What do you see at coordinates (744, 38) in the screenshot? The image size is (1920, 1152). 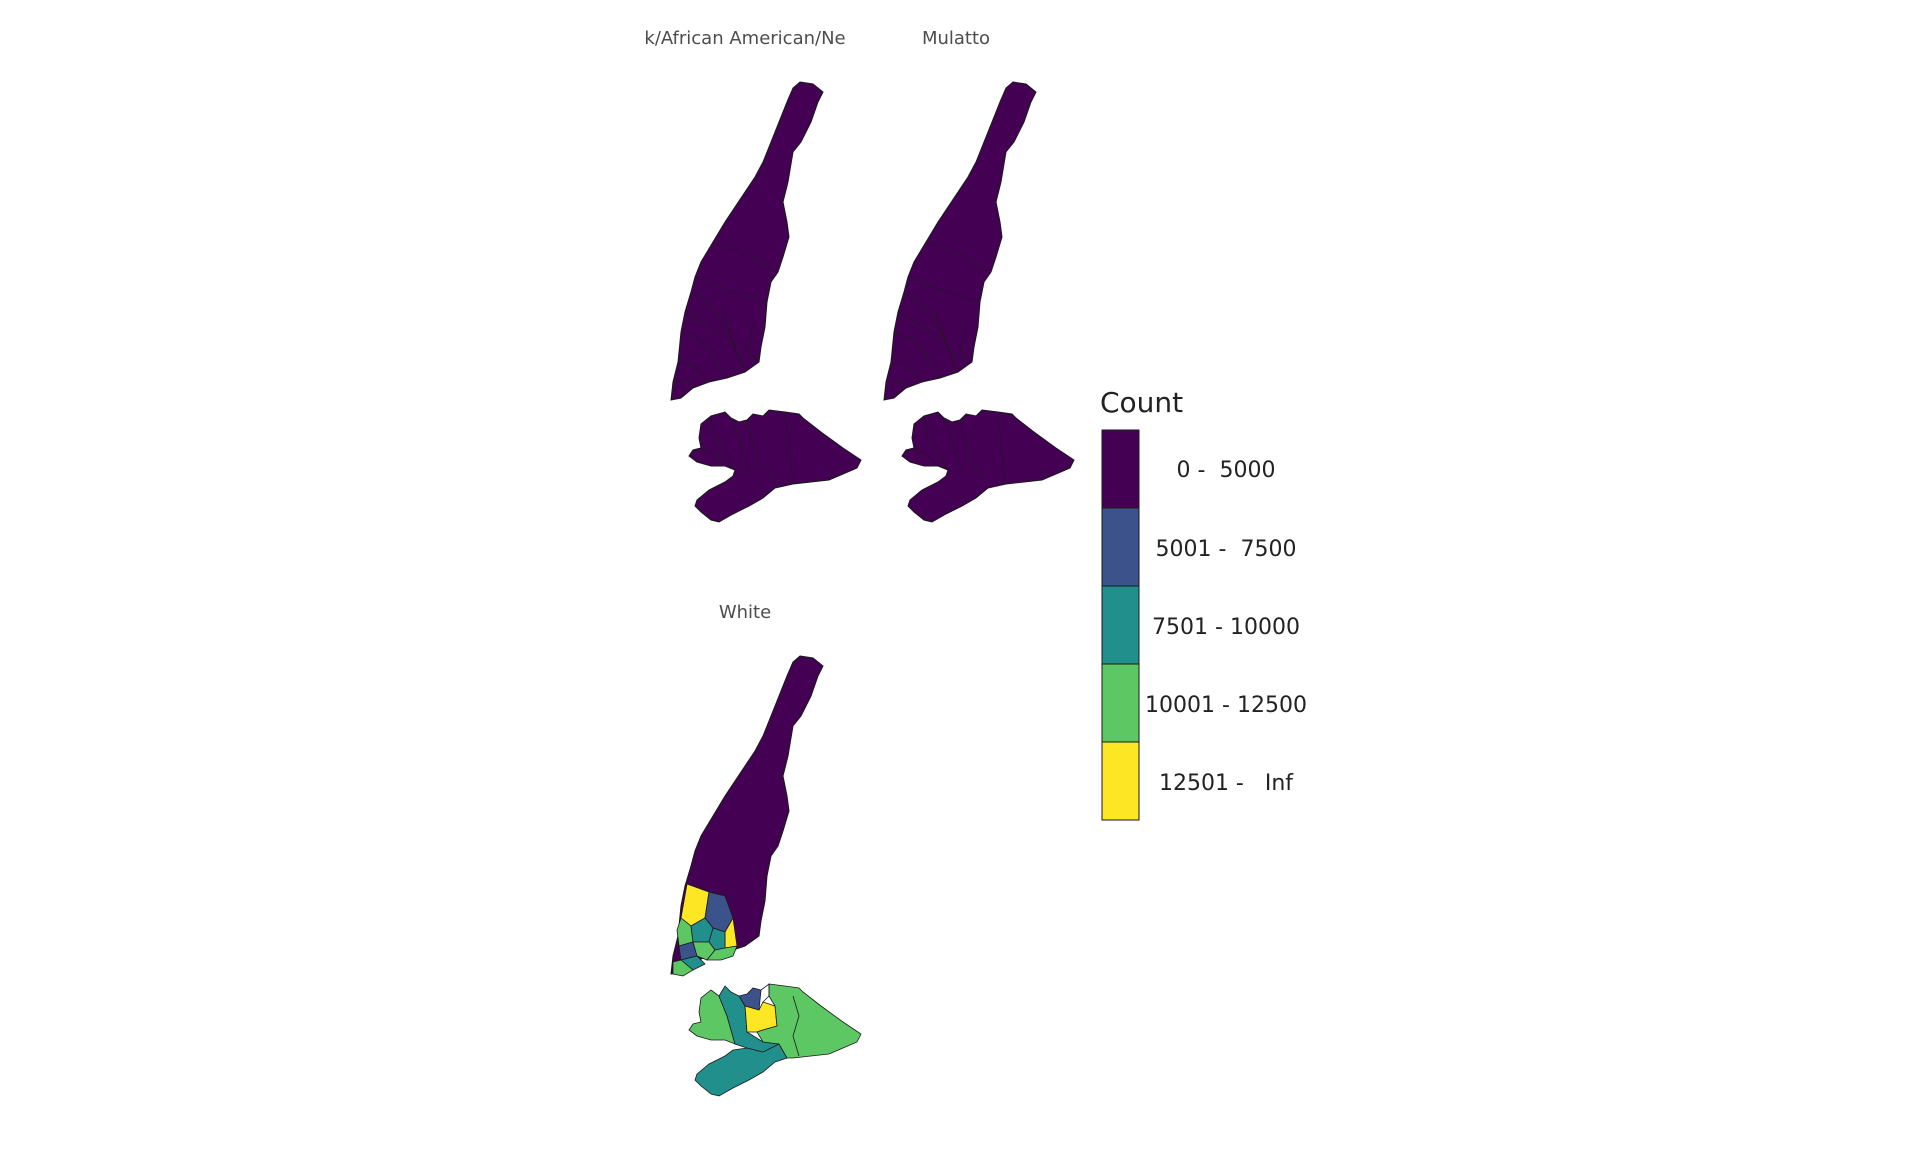 I see `facet-title-1: k/African American/Ne` at bounding box center [744, 38].